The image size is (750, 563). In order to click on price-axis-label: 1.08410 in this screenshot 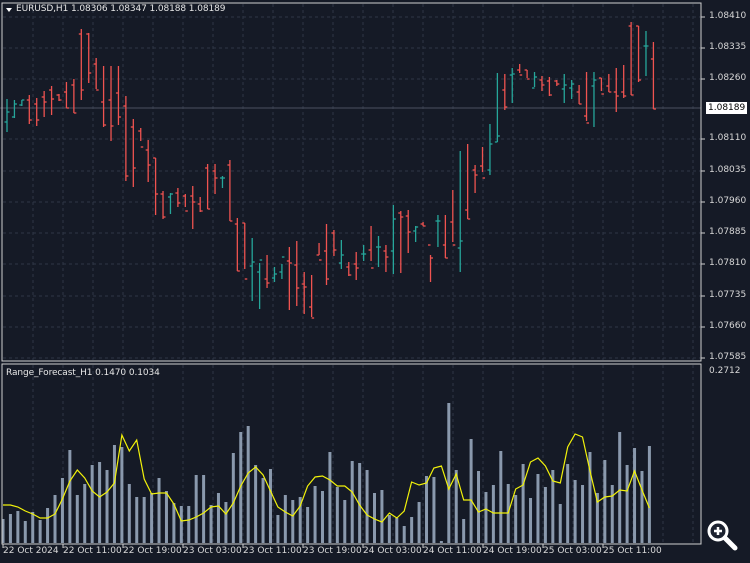, I will do `click(728, 16)`.